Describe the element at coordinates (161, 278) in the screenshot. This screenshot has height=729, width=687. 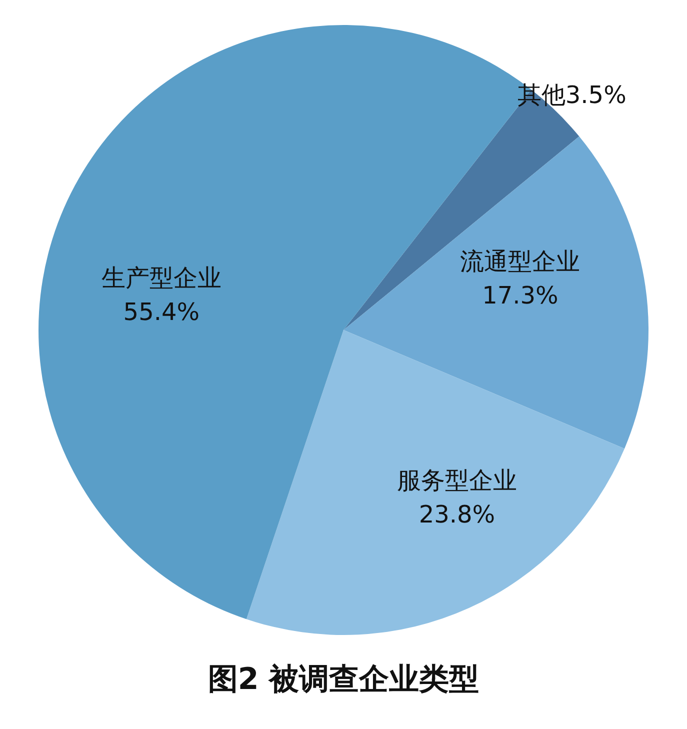
I see `slice-label: 生产型企业` at that location.